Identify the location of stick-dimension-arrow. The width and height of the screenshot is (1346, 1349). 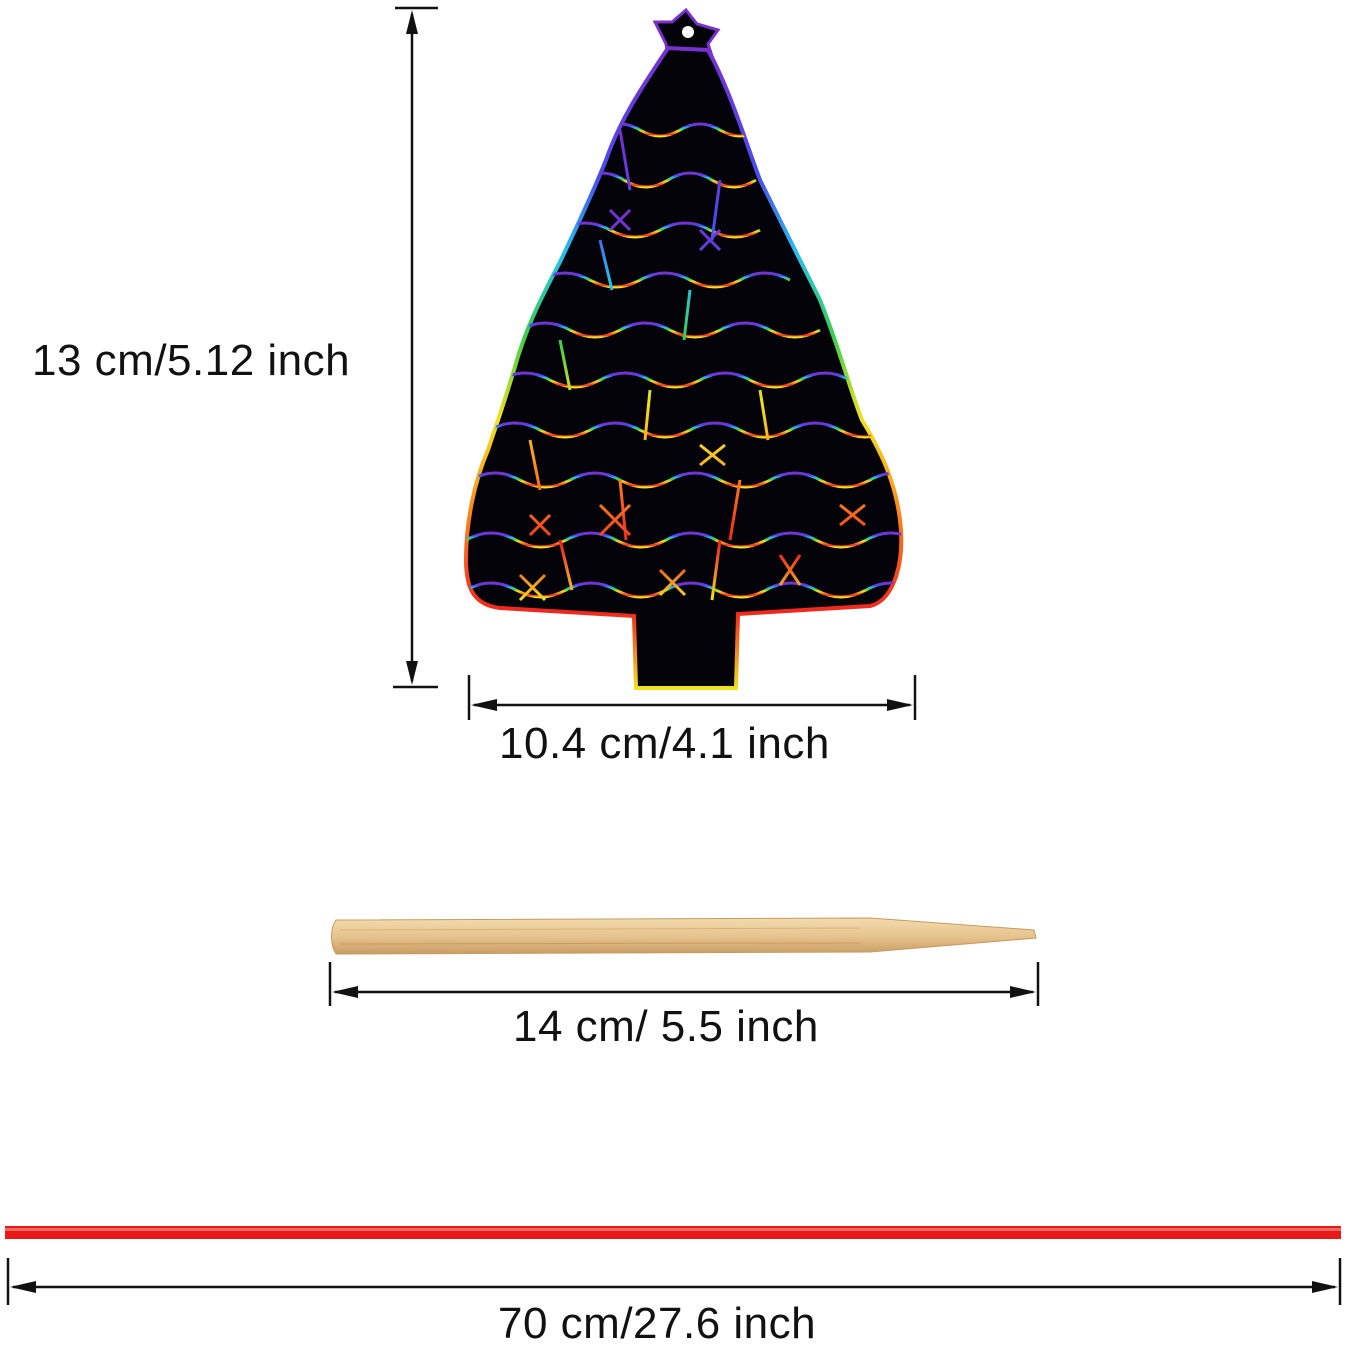
(684, 984).